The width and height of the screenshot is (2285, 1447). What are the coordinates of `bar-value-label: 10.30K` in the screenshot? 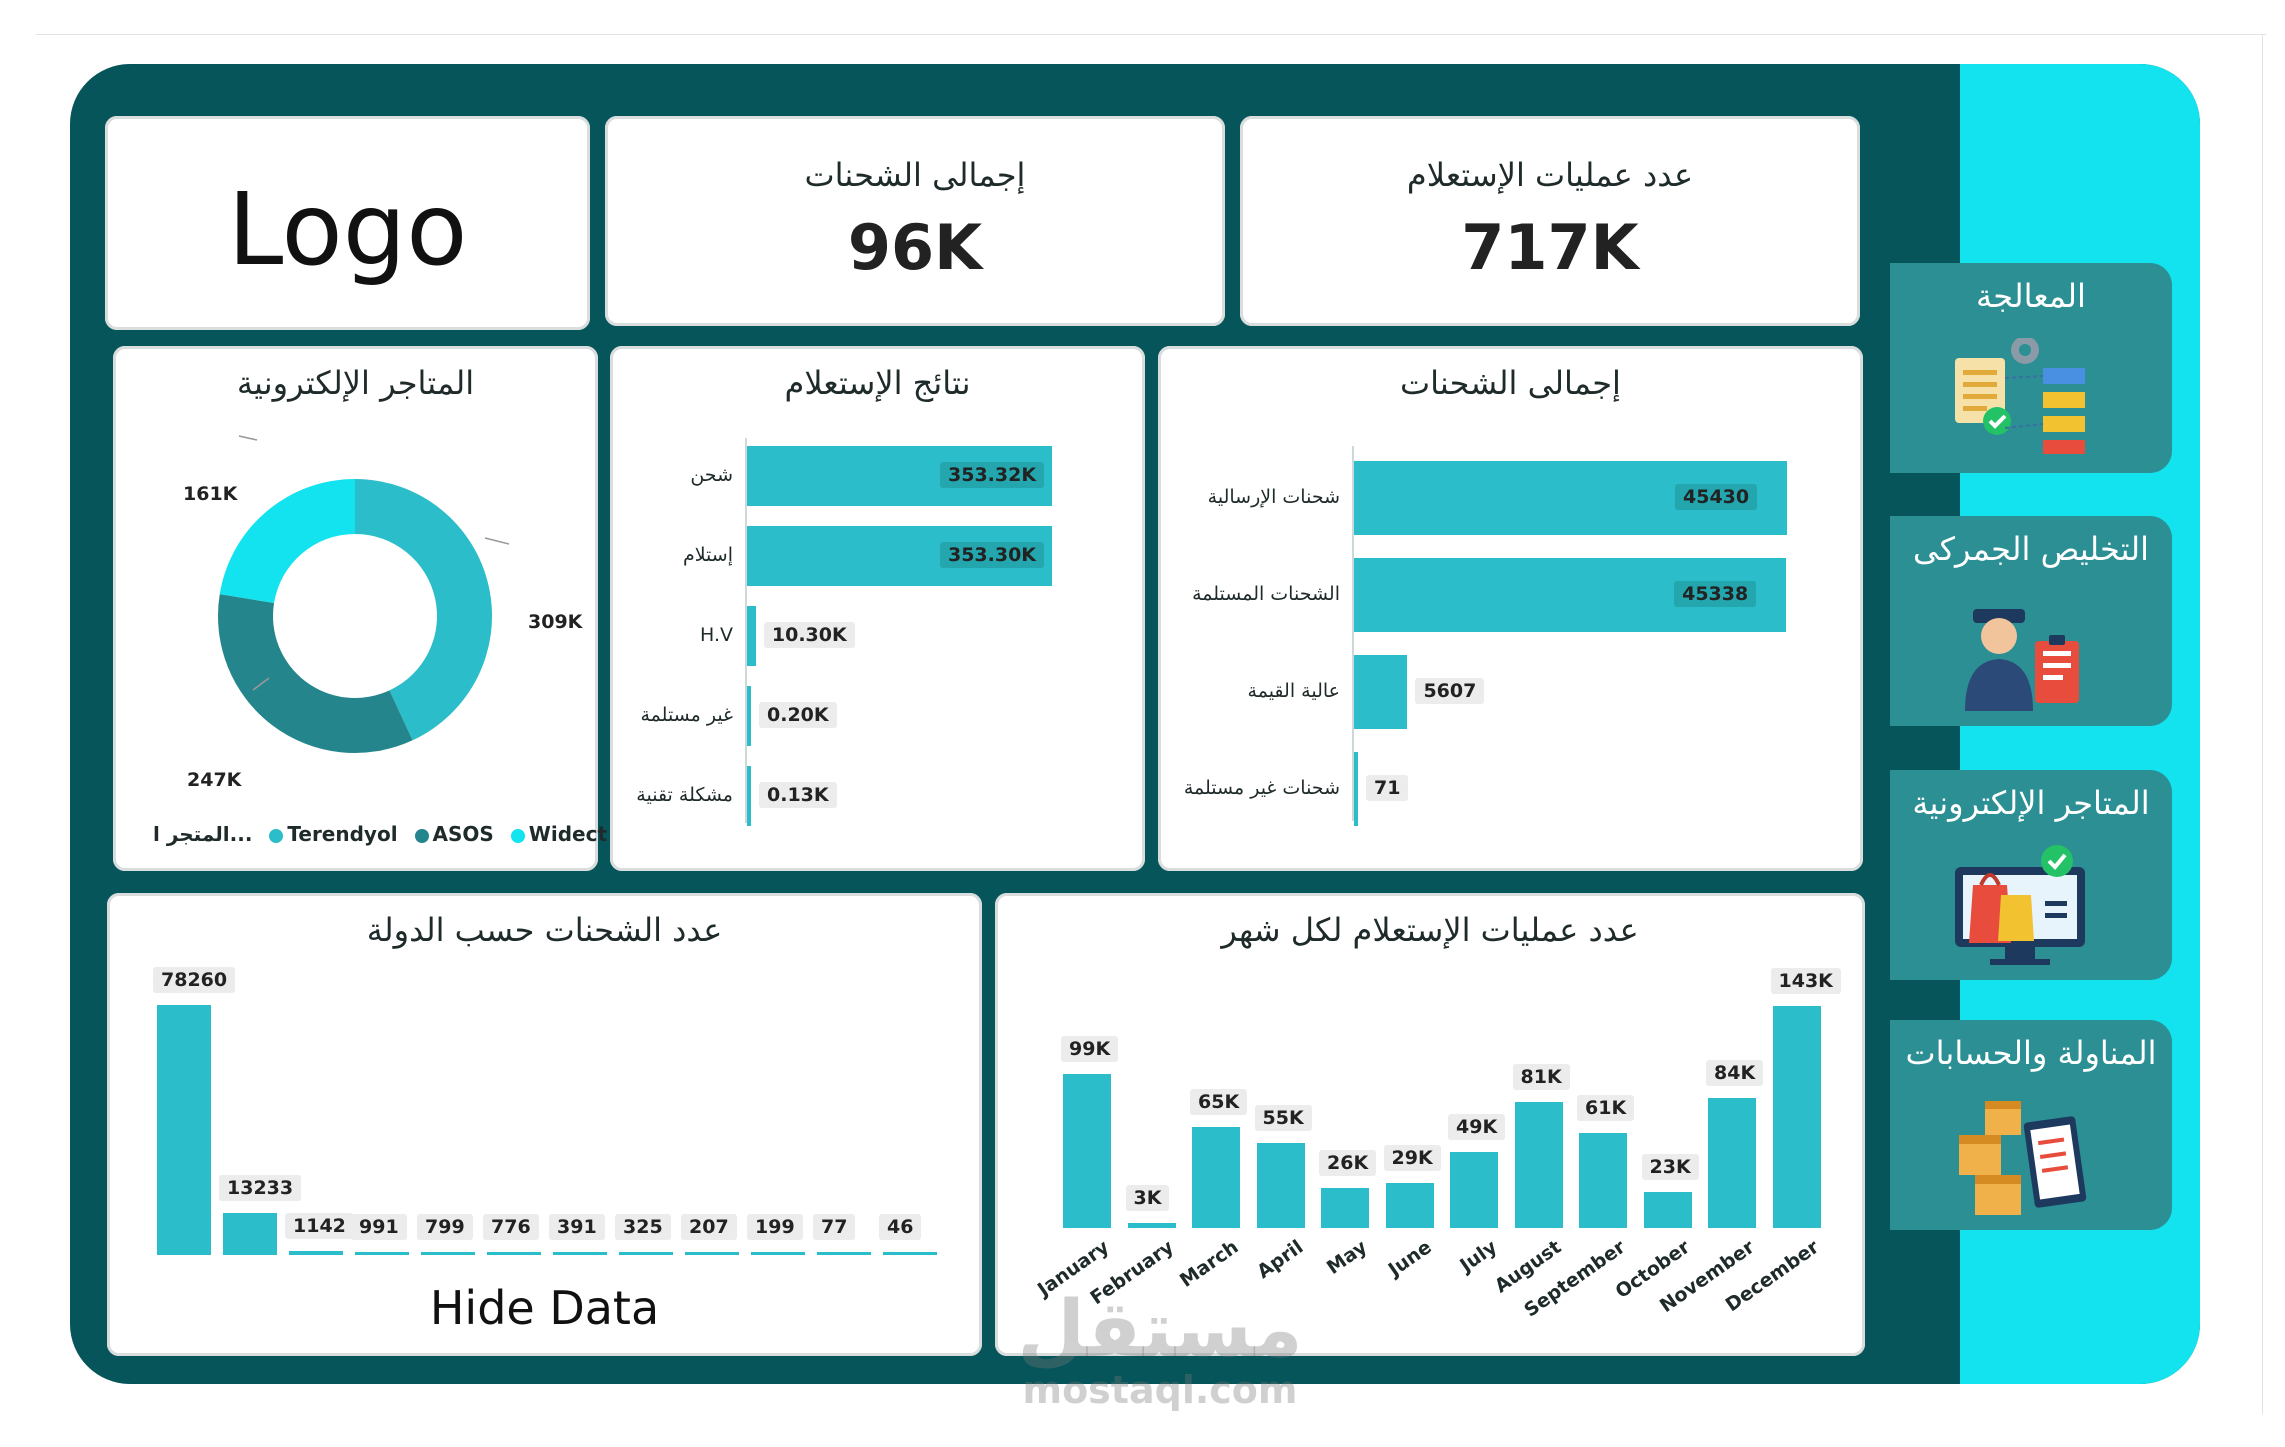 It's located at (809, 635).